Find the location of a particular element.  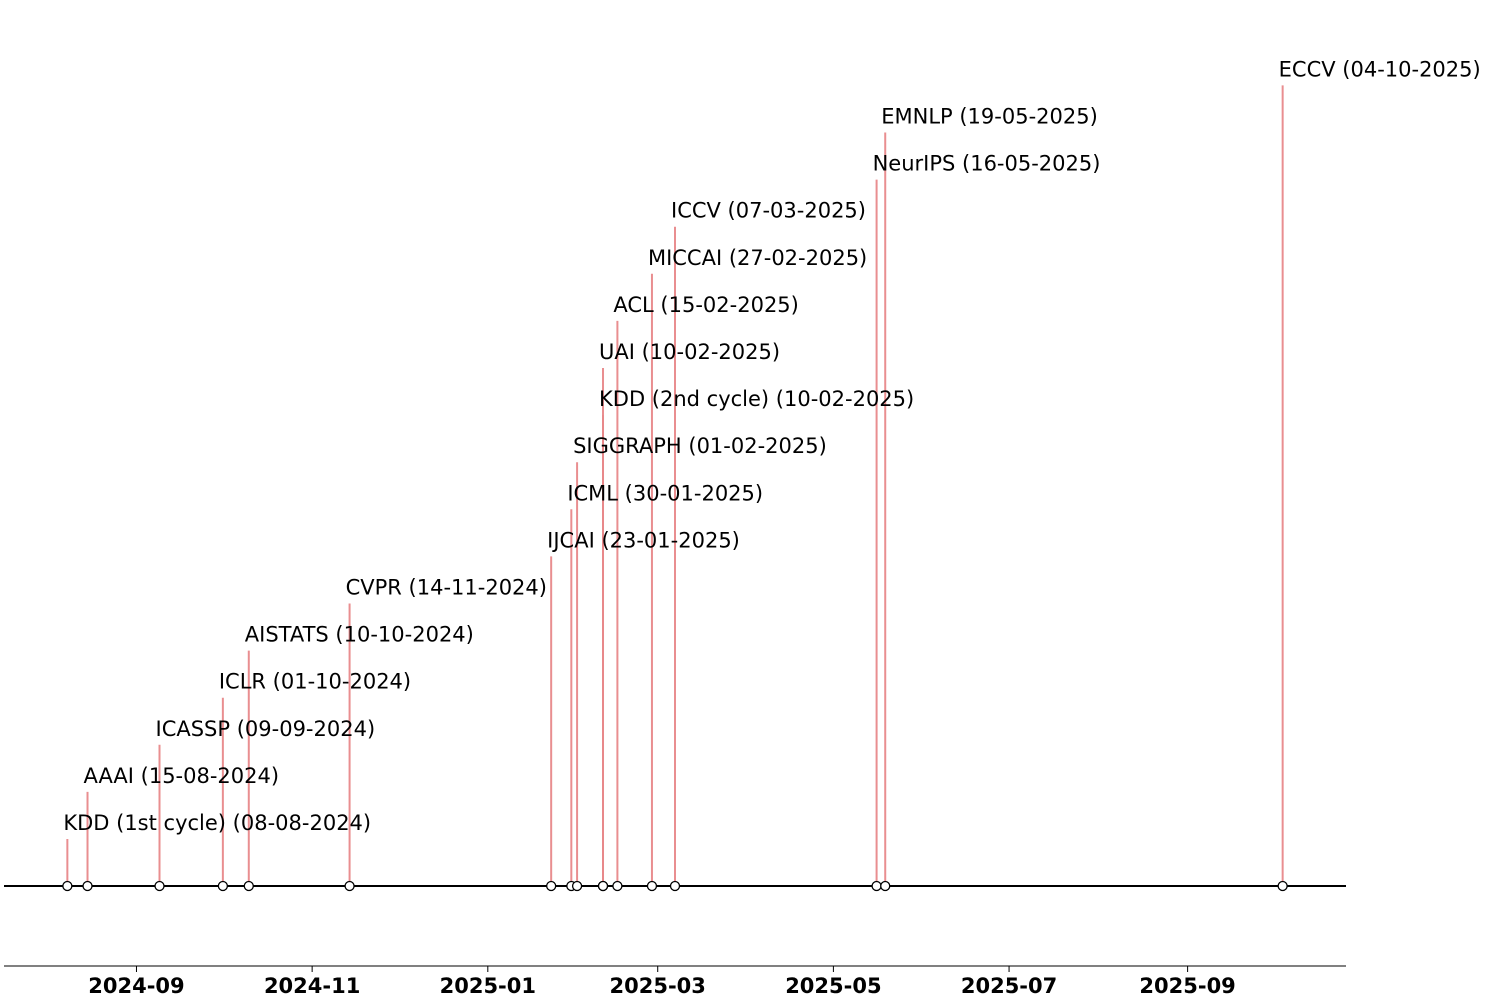

event-label: IJCAI (23-01-2025) is located at coordinates (643, 540).